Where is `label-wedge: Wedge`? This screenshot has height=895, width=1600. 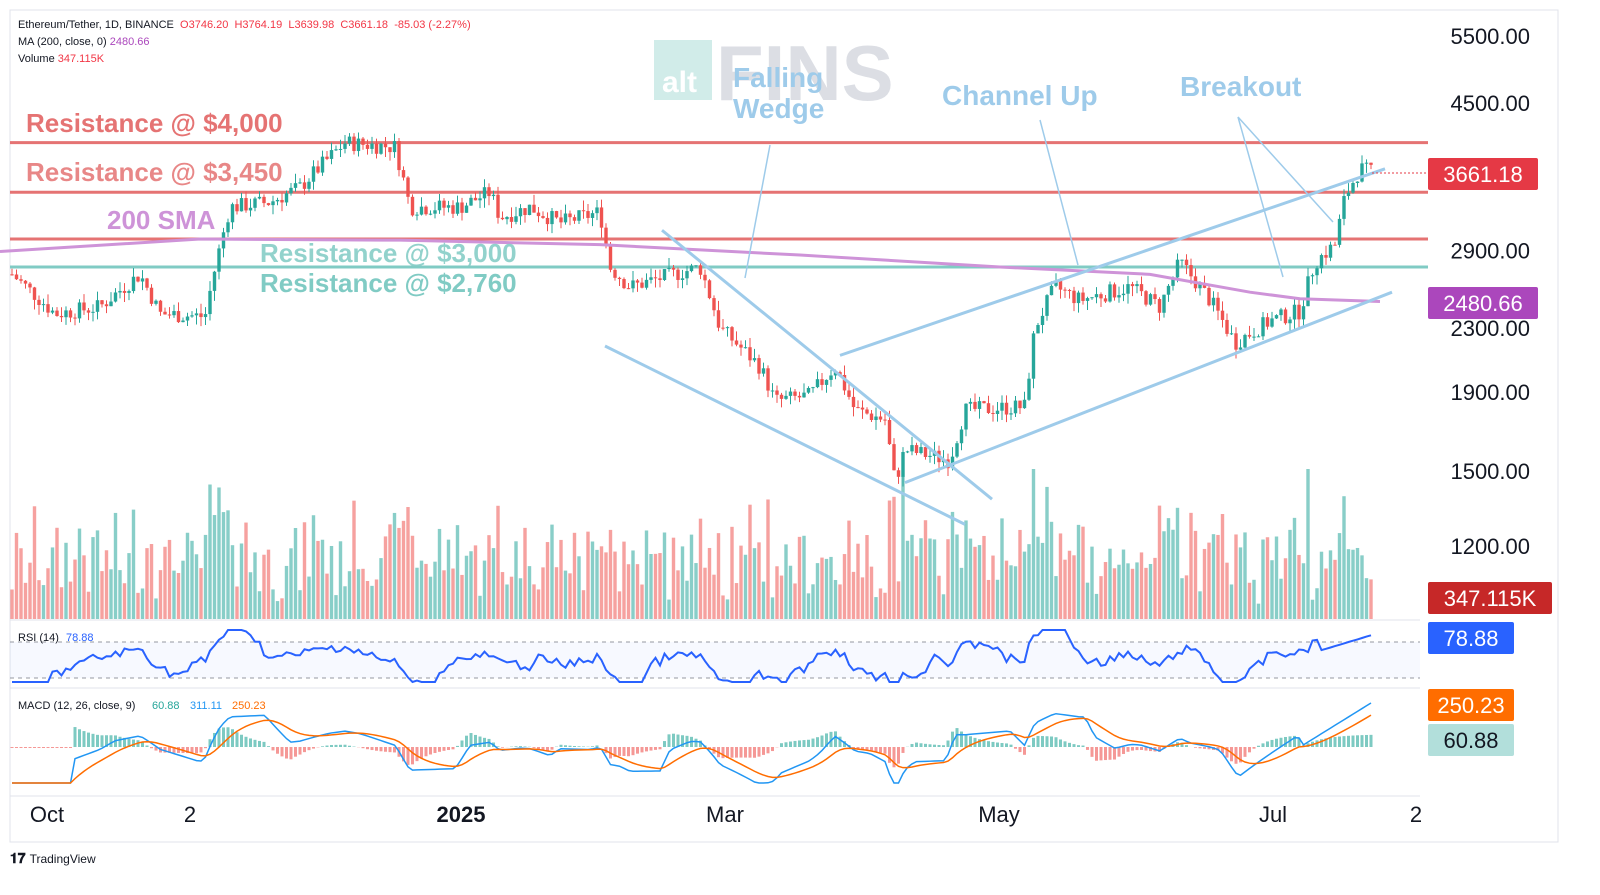
label-wedge: Wedge is located at coordinates (778, 108).